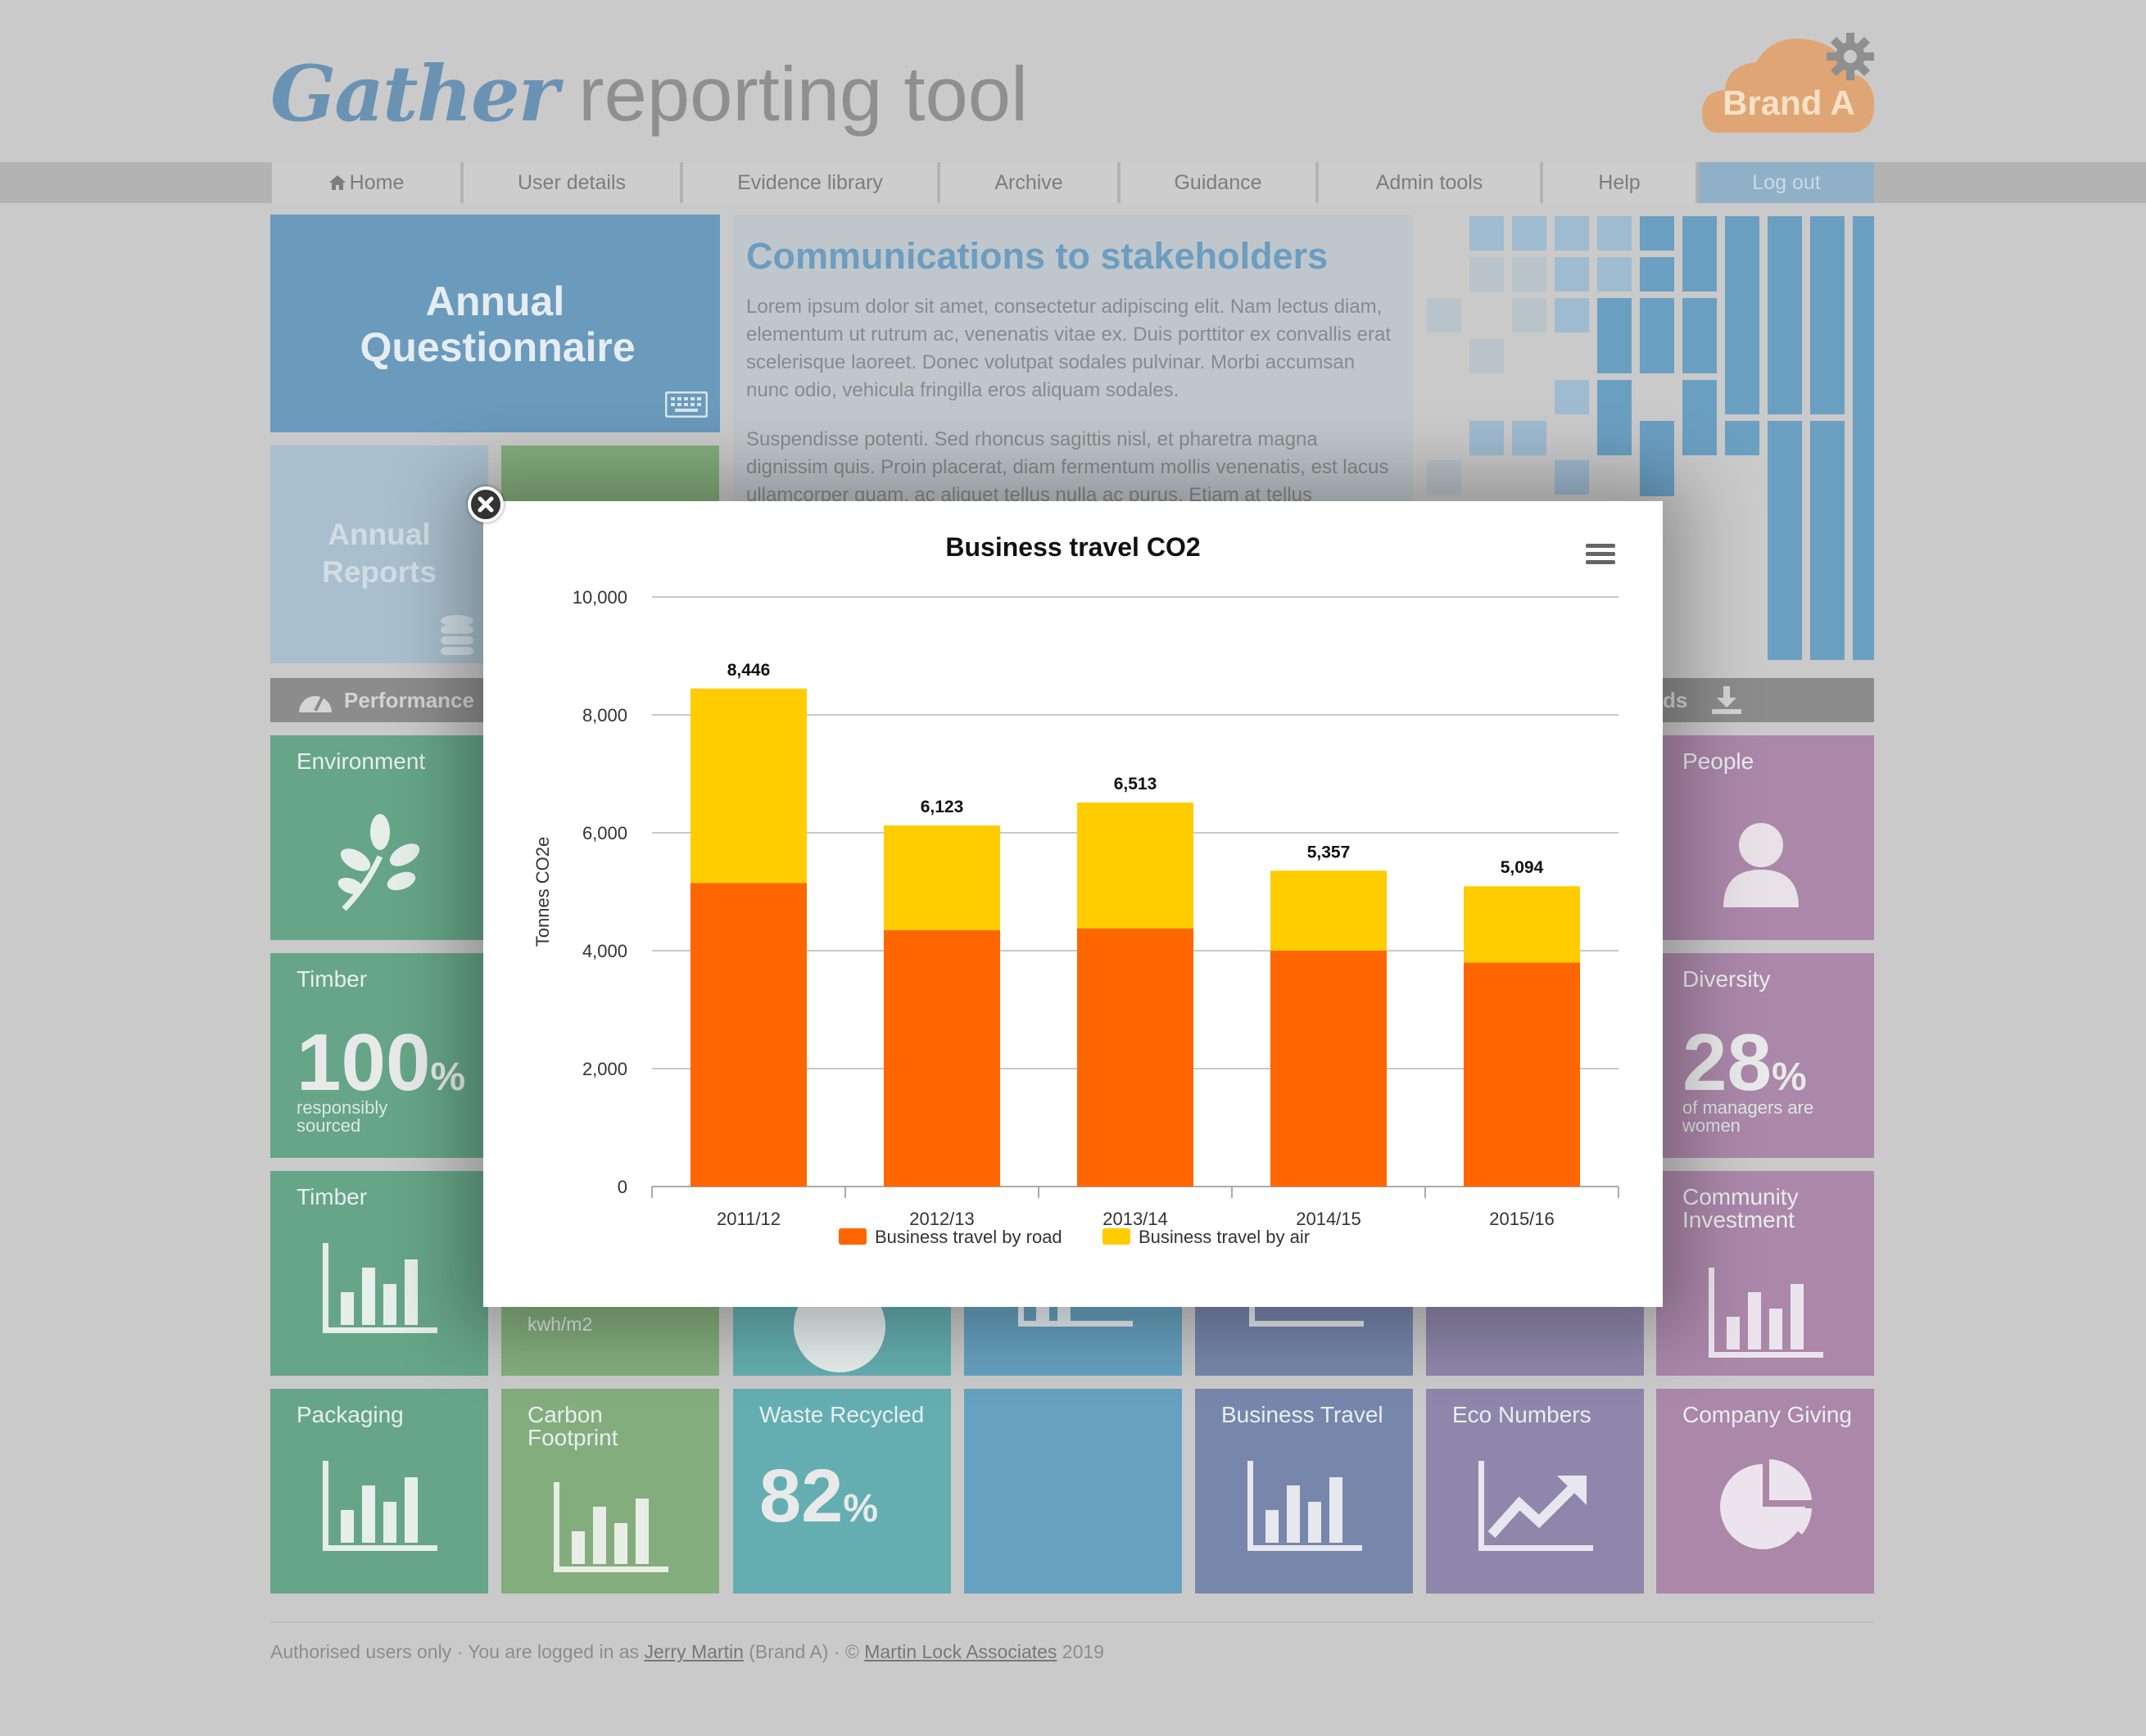  What do you see at coordinates (1675, 700) in the screenshot?
I see `downloads-label: ds` at bounding box center [1675, 700].